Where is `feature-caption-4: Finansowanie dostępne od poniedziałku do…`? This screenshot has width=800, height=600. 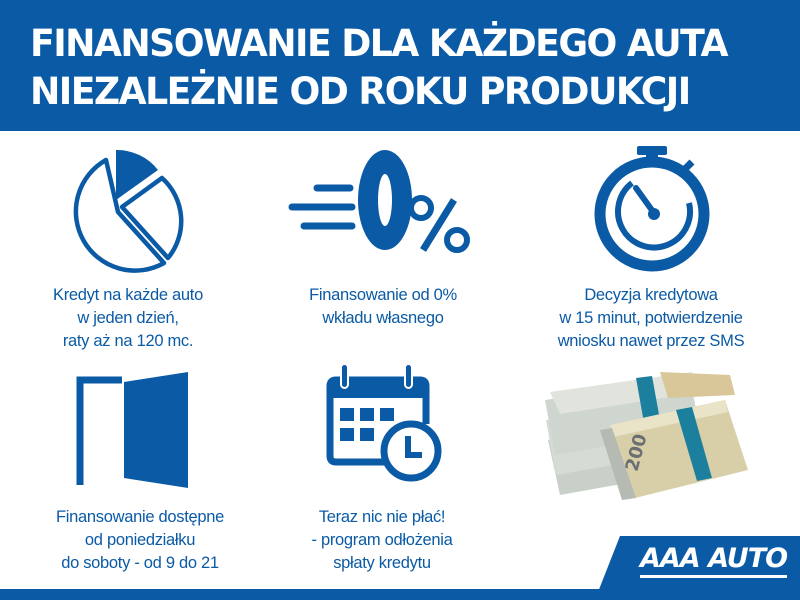
feature-caption-4: Finansowanie dostępne od poniedziałku do… is located at coordinates (140, 540).